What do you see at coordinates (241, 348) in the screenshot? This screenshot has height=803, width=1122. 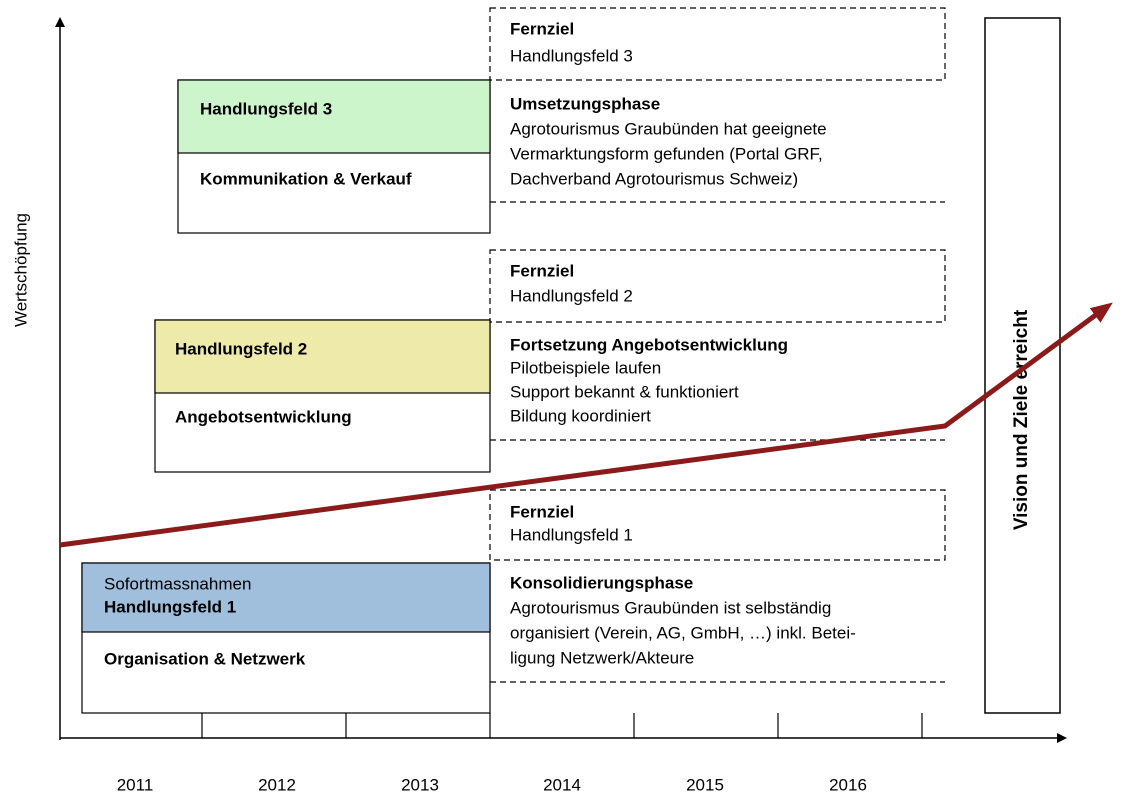 I see `field-title: Handlungsfeld 2` at bounding box center [241, 348].